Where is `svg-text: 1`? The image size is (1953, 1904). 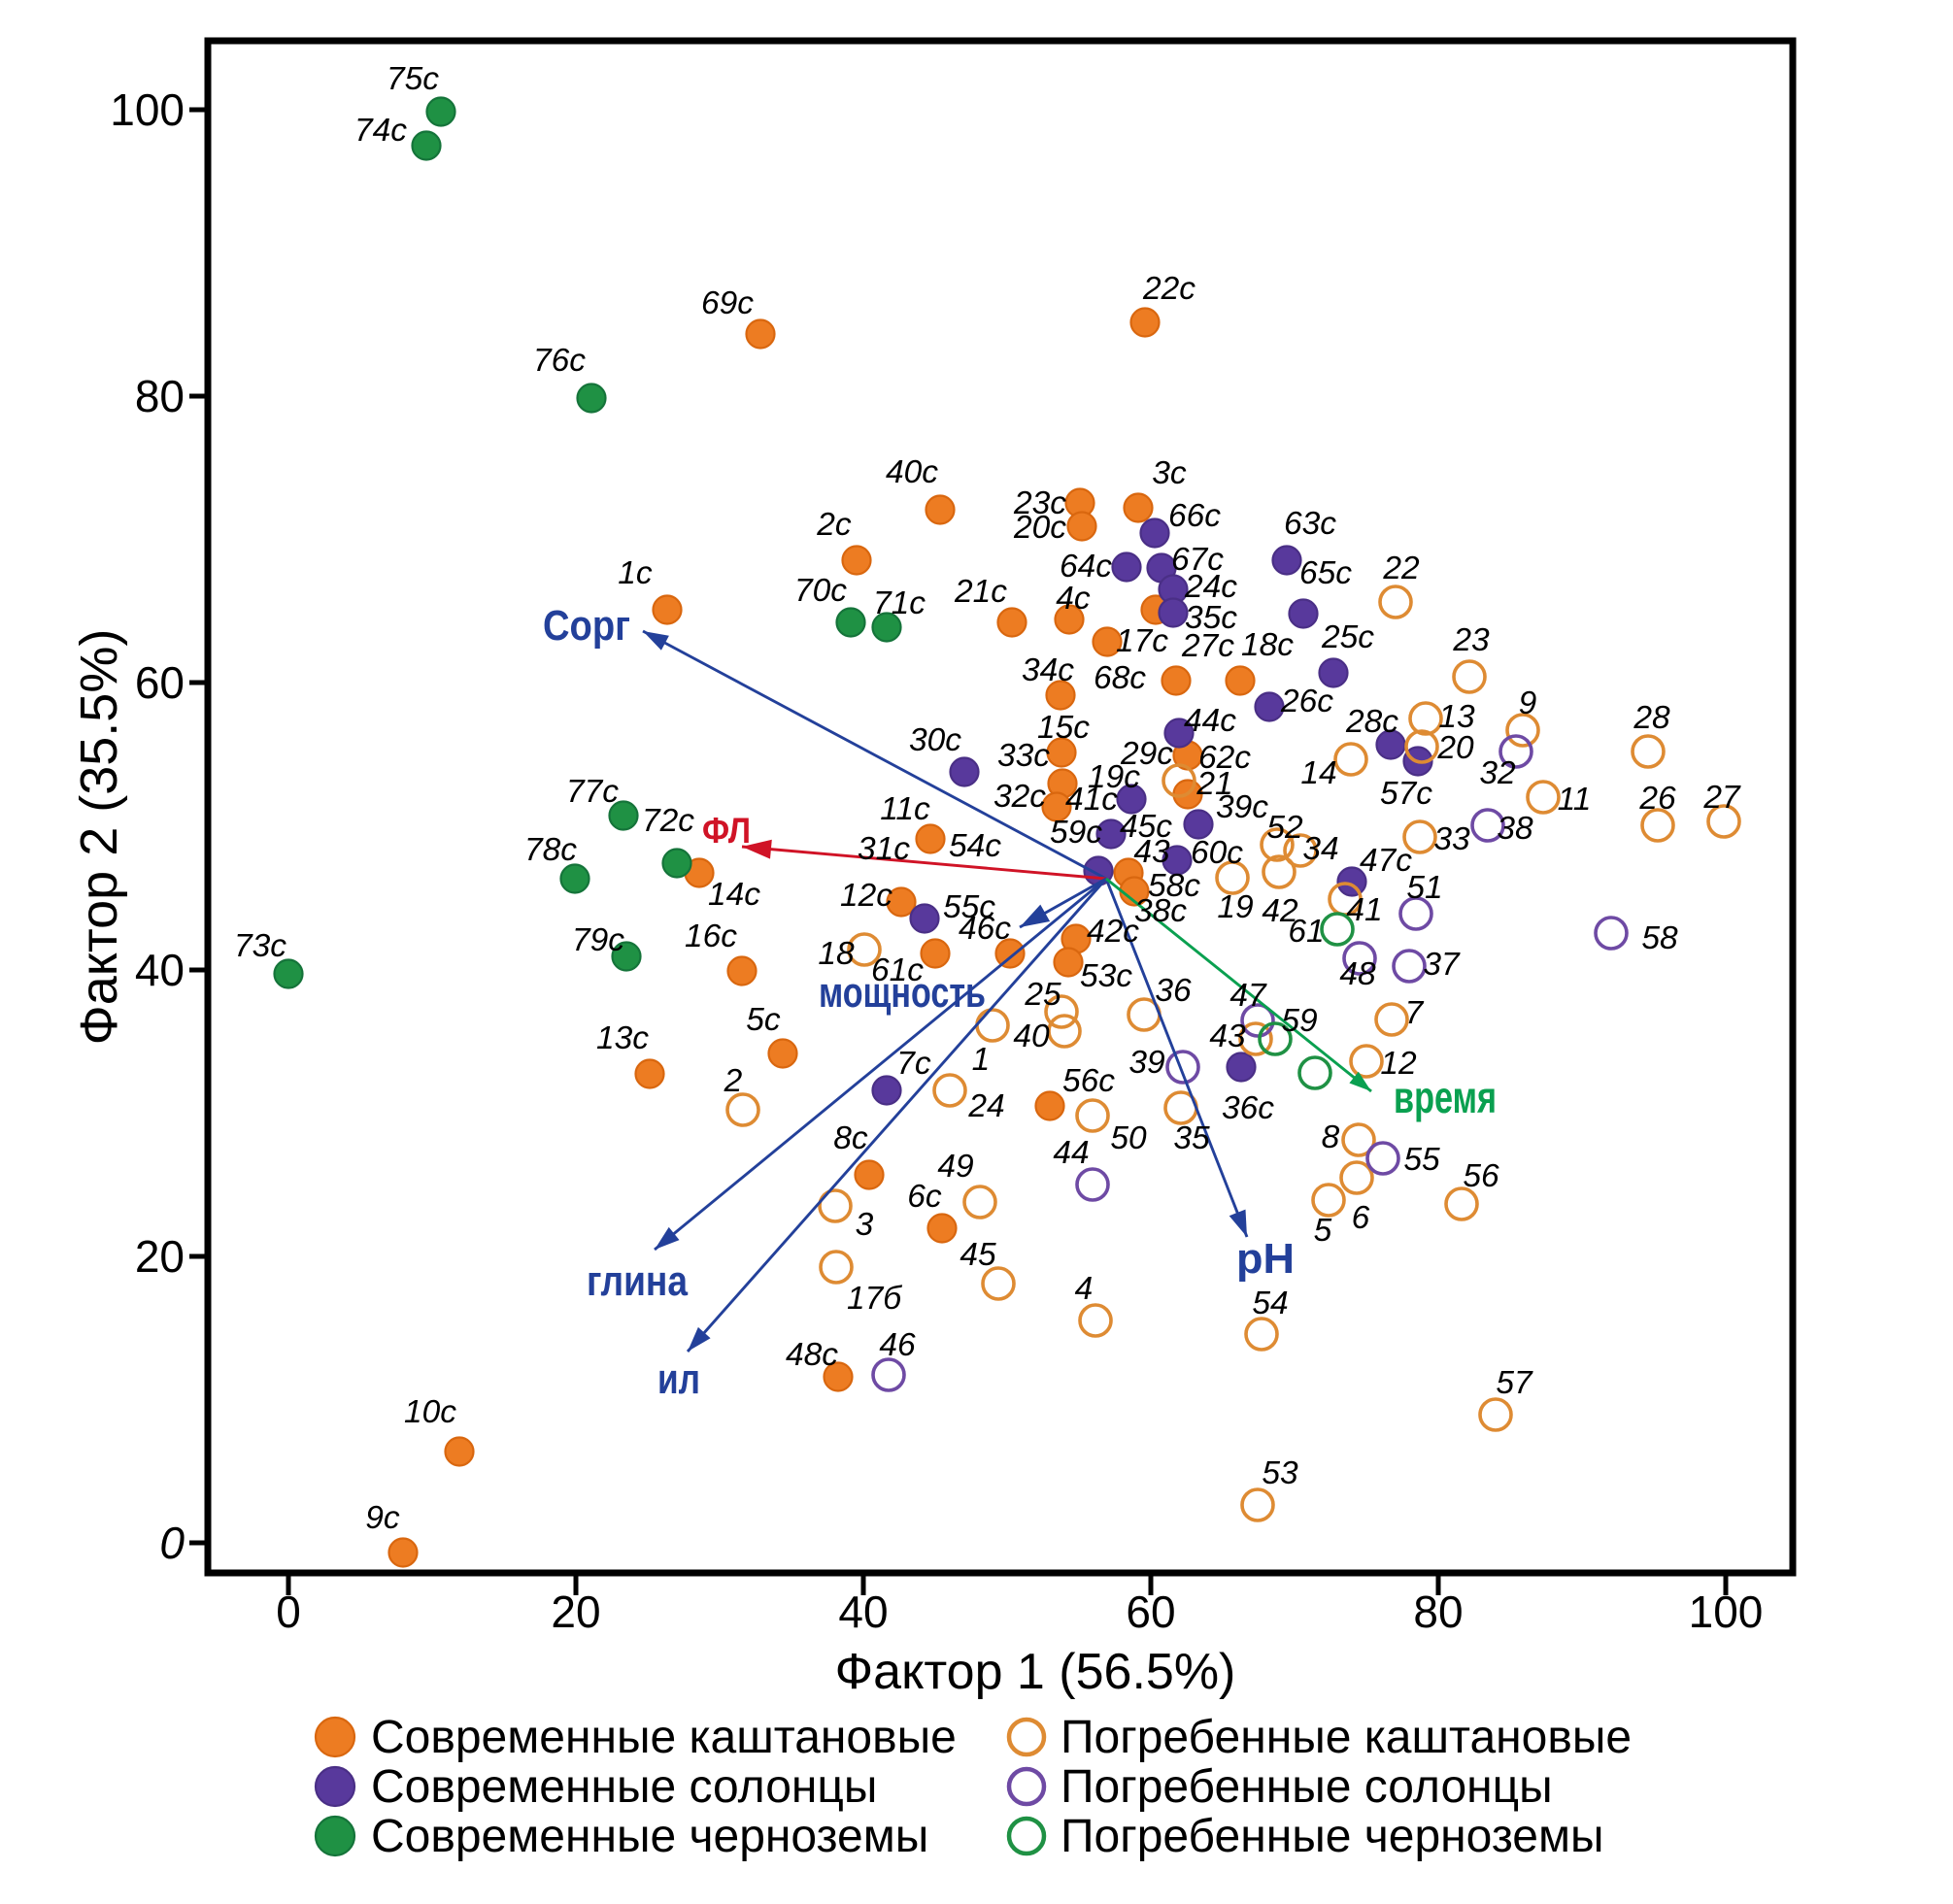 svg-text: 1 is located at coordinates (981, 1060).